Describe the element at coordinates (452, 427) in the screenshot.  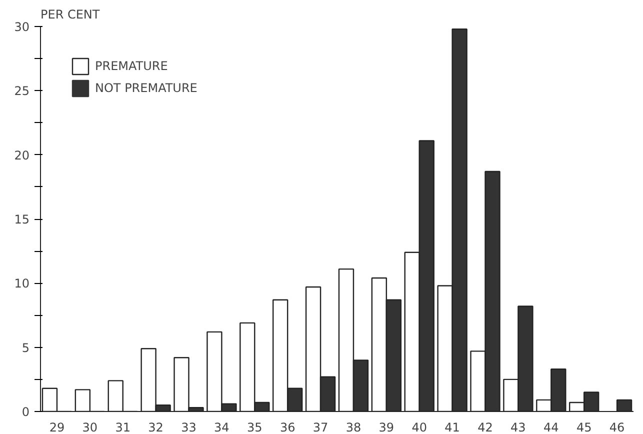
I see `x-tick-label: 41` at that location.